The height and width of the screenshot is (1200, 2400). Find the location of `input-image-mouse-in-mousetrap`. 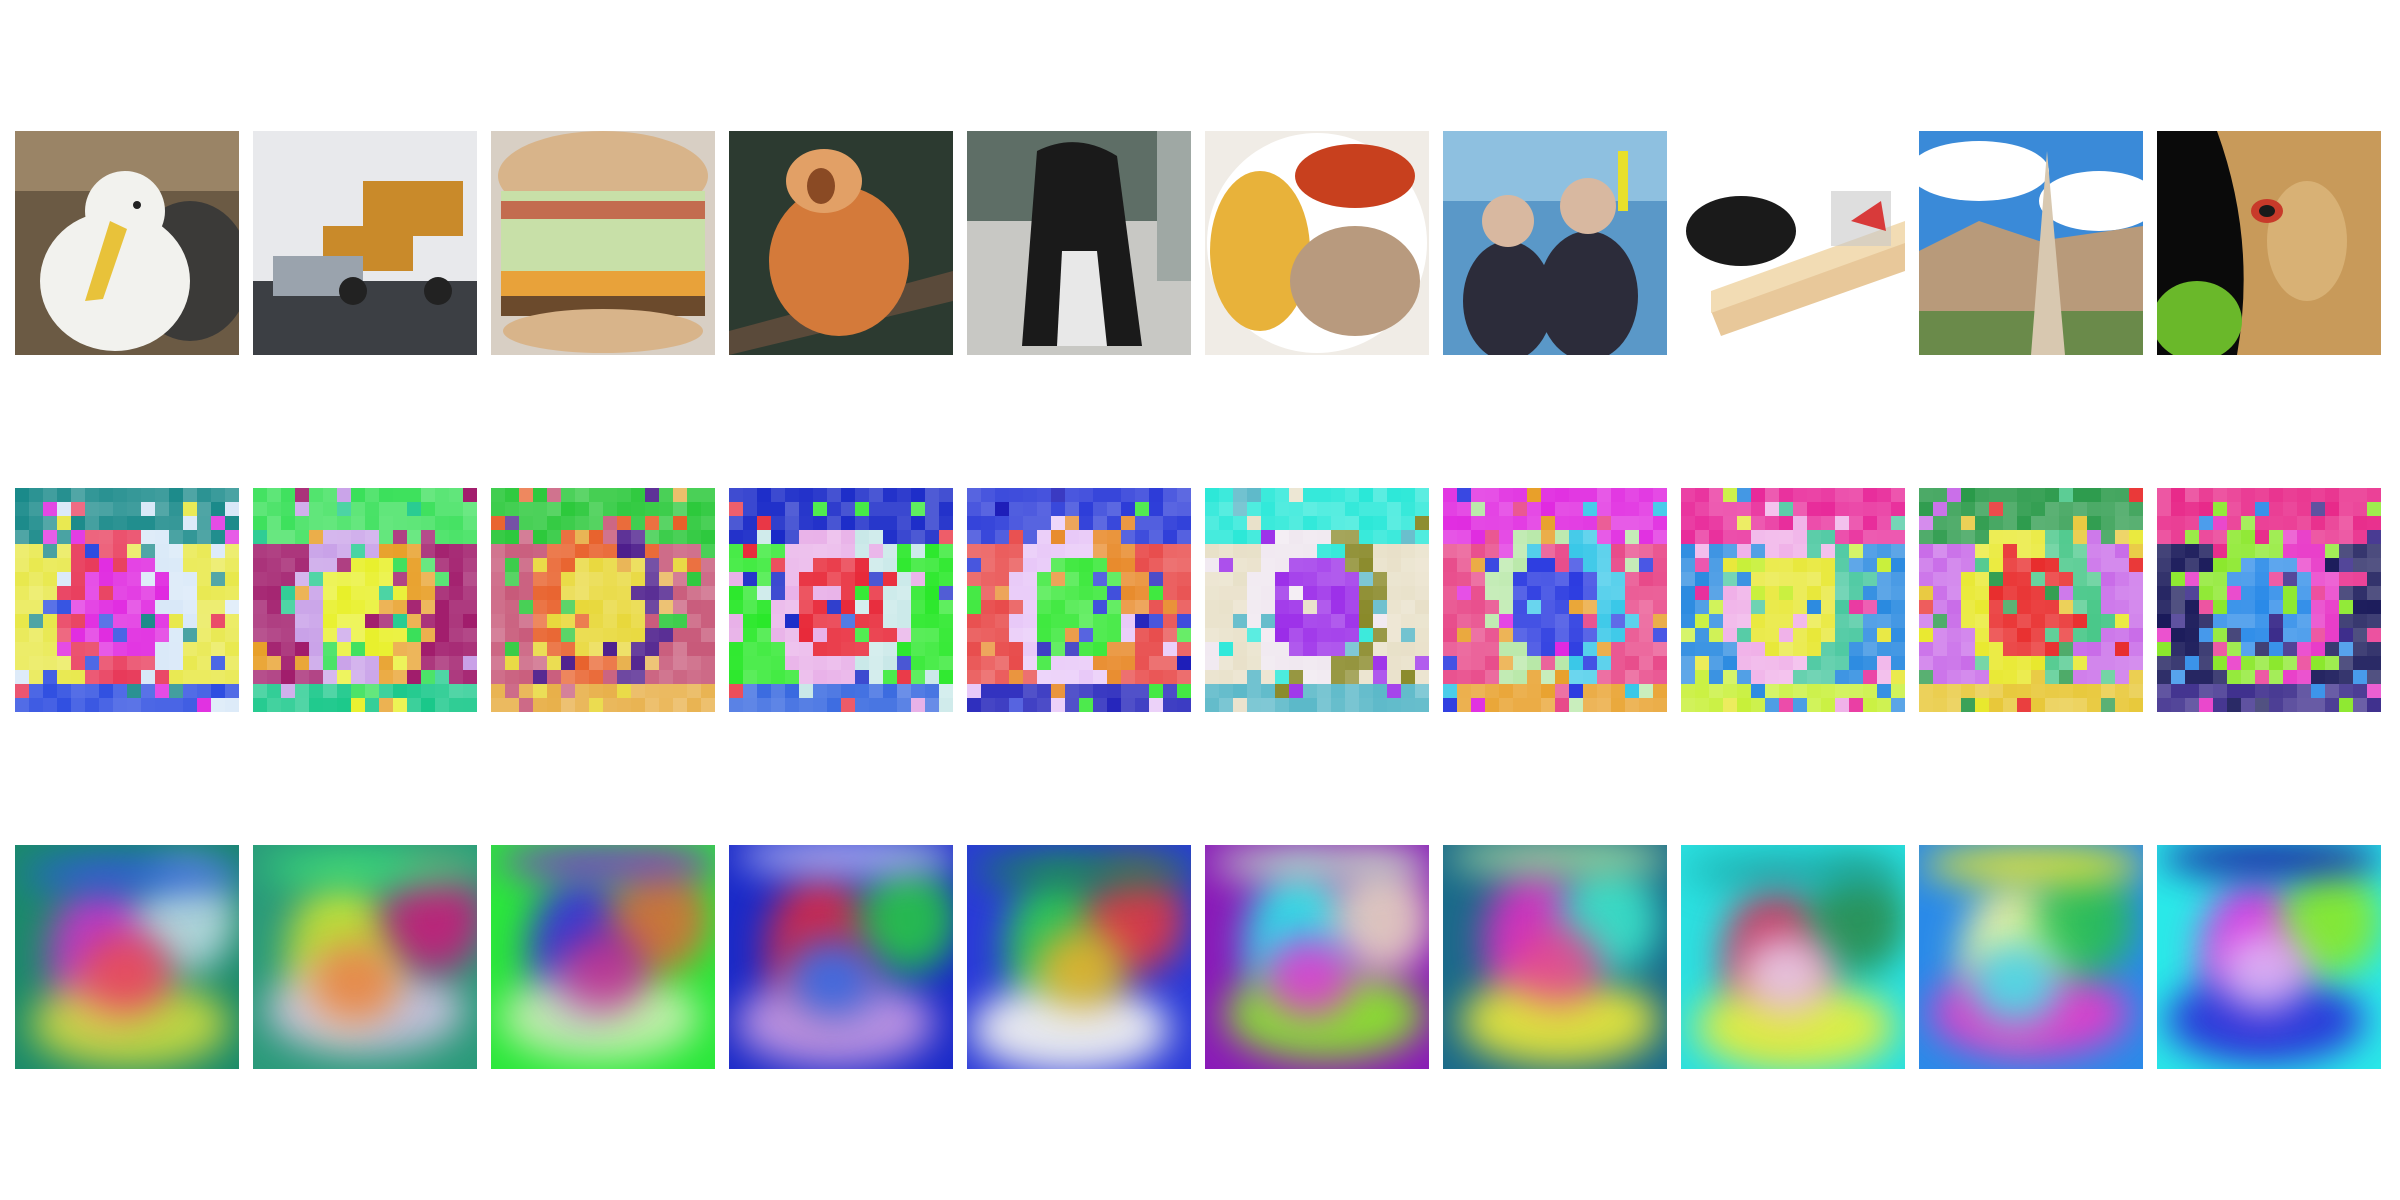

input-image-mouse-in-mousetrap is located at coordinates (1793, 243).